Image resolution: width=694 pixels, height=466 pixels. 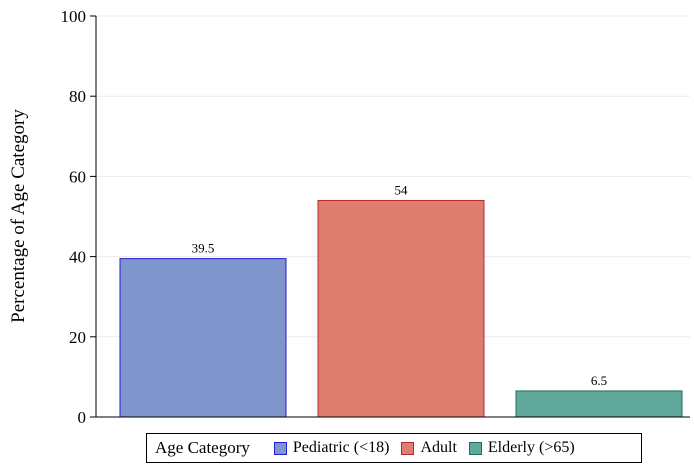 I want to click on y-tick-label: 100, so click(x=74, y=16).